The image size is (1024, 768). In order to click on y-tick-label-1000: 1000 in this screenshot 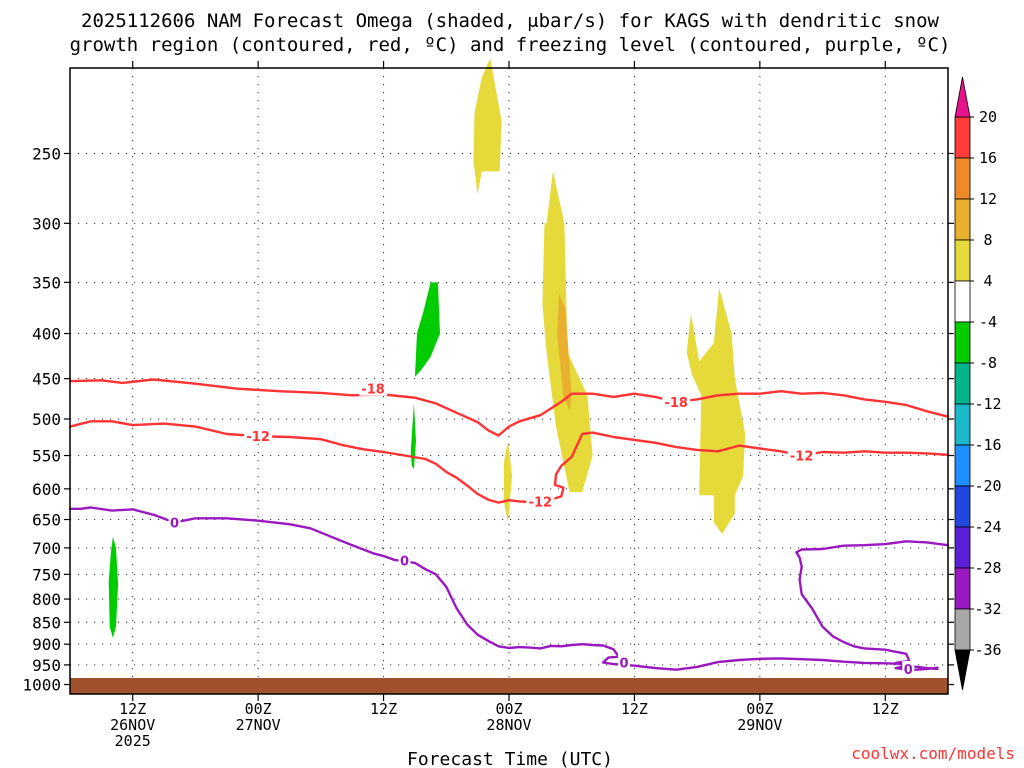, I will do `click(41, 685)`.